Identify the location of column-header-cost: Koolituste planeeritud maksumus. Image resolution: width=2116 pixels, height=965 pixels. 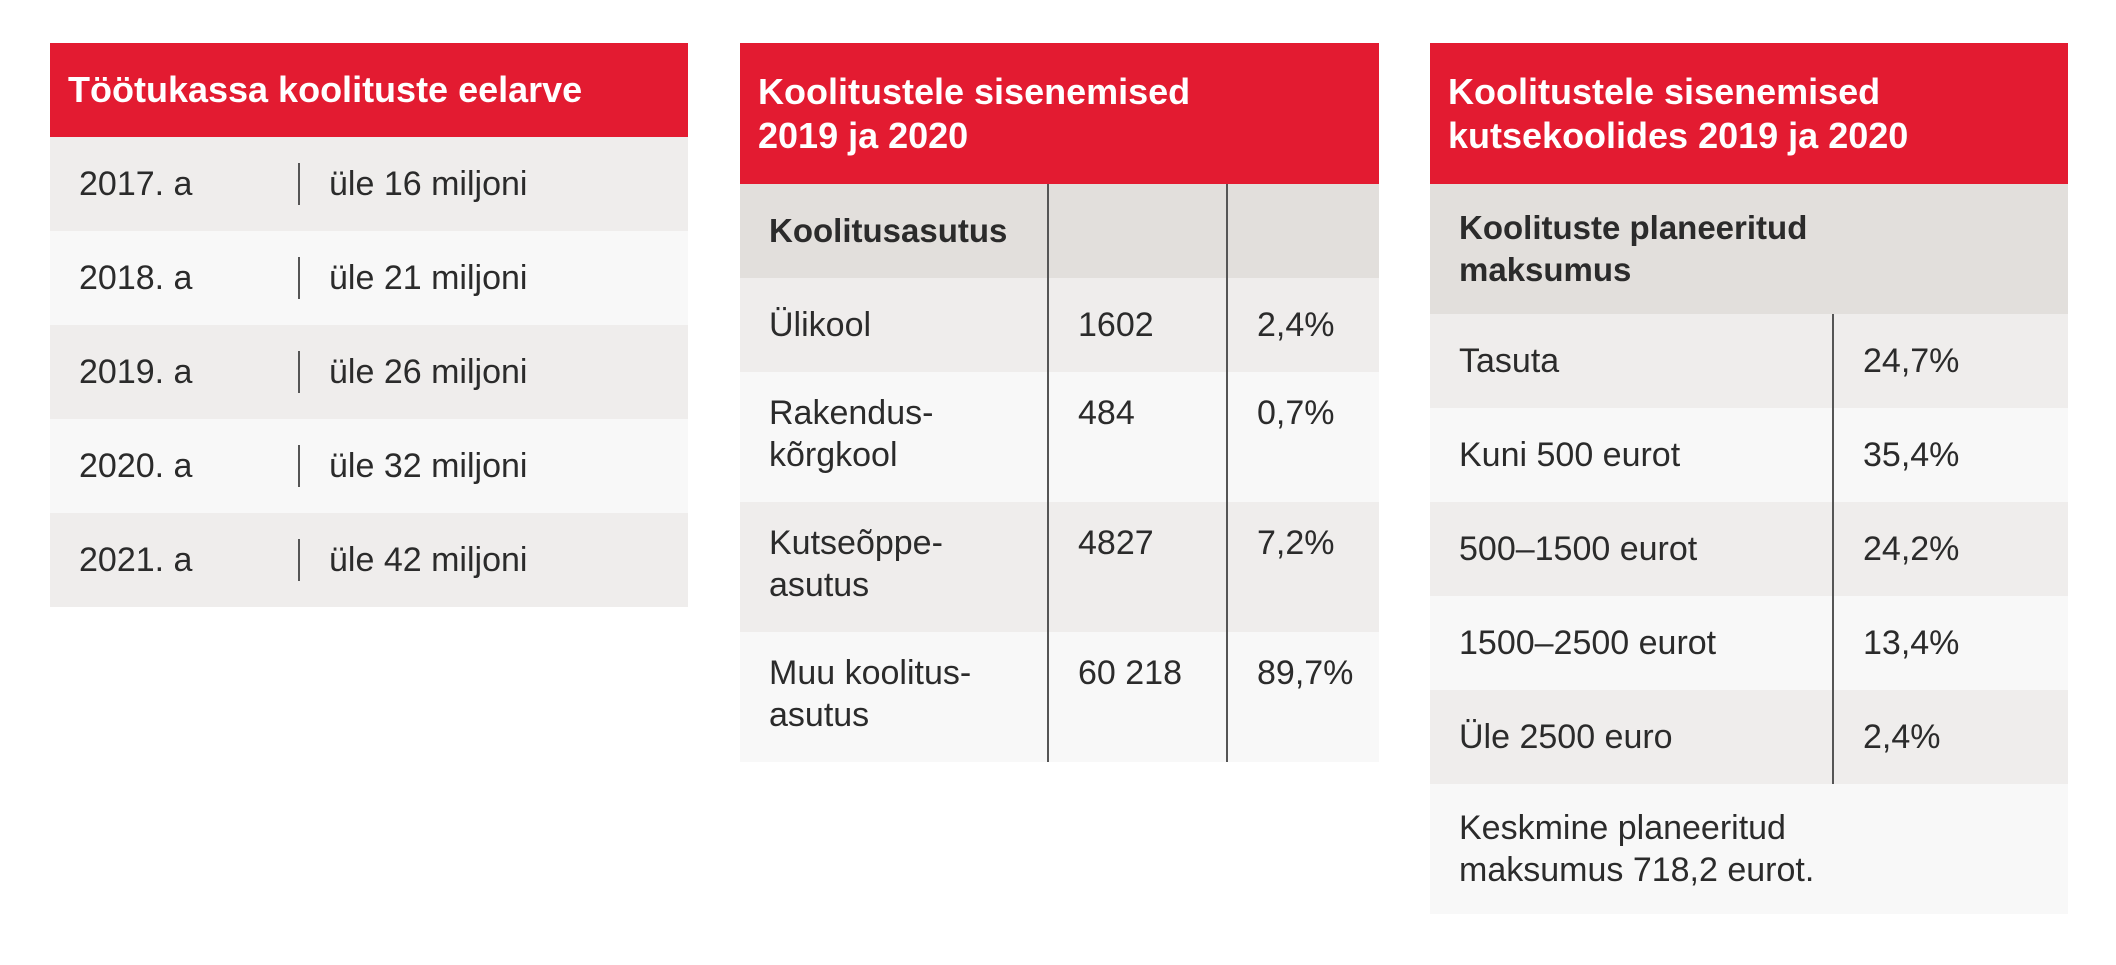
(1633, 248).